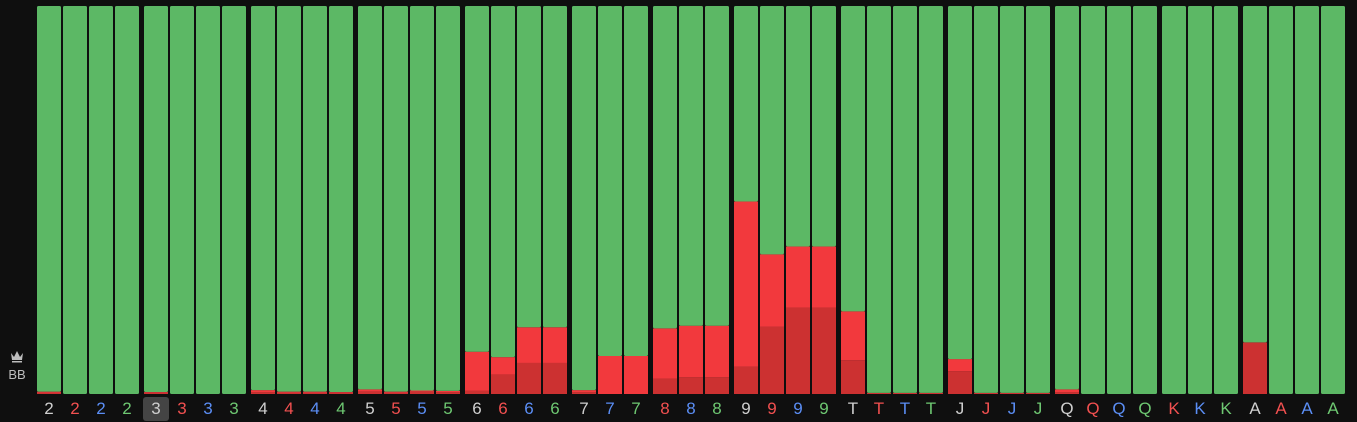 This screenshot has width=1357, height=422. I want to click on tick-label-3-spade: 3, so click(155, 408).